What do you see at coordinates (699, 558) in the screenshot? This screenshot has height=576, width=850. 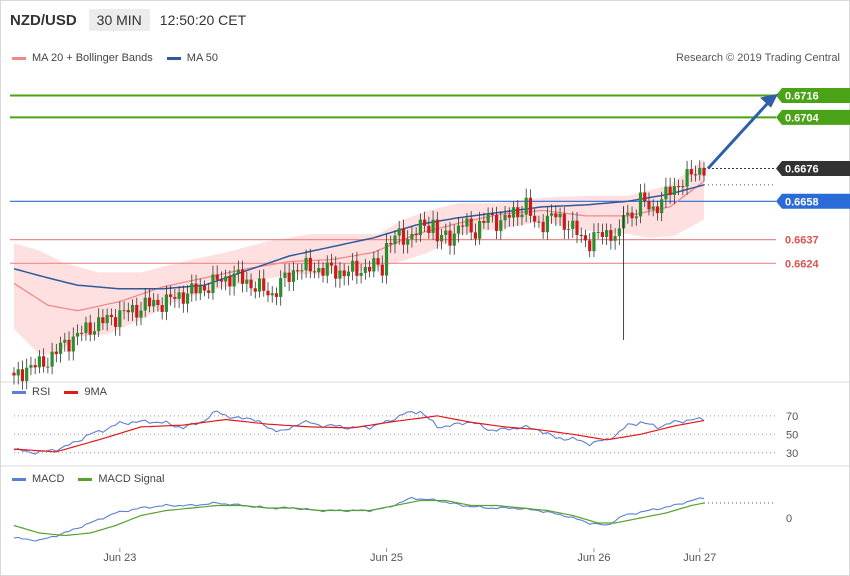 I see `x-tick-label: Jun 27` at bounding box center [699, 558].